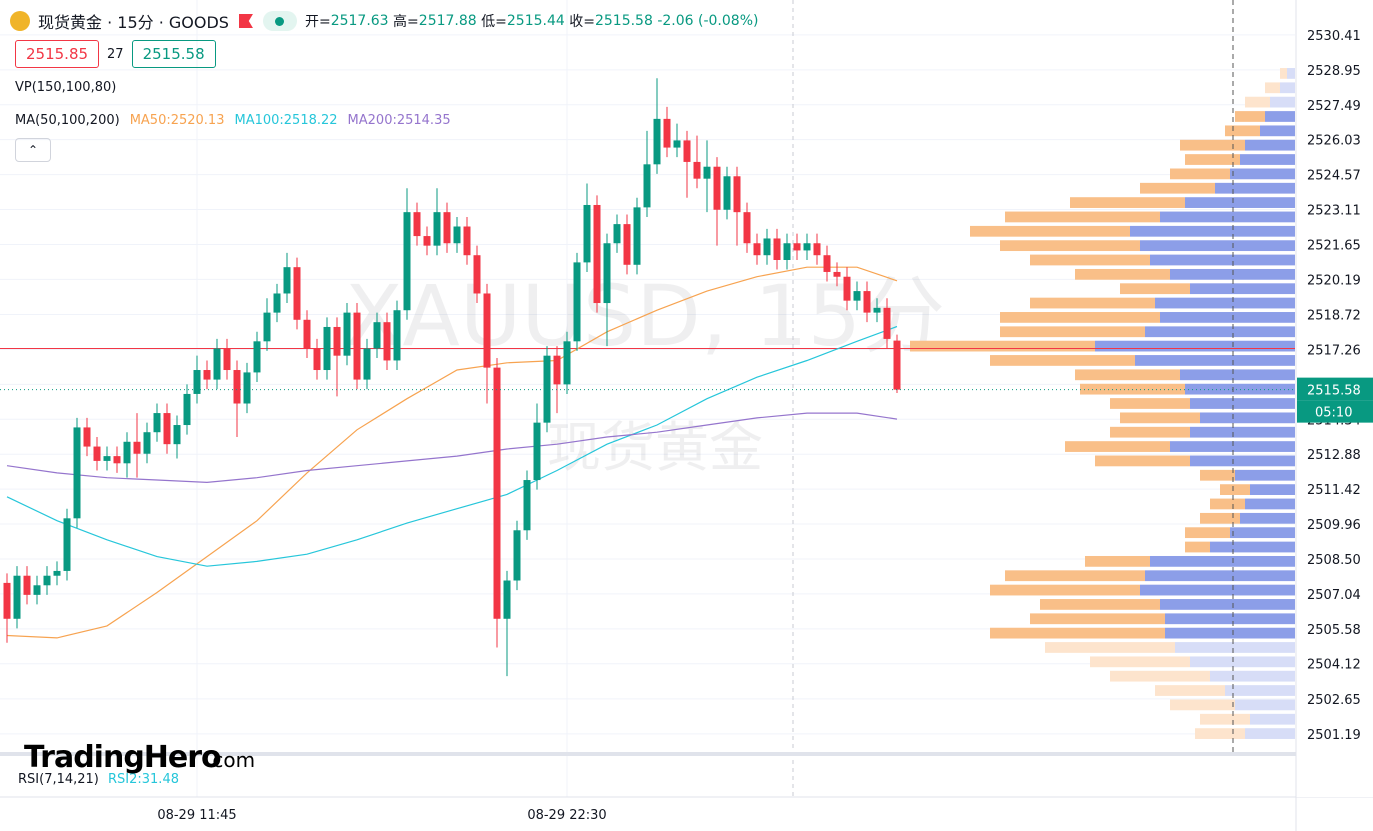 The image size is (1373, 831). What do you see at coordinates (1334, 630) in the screenshot?
I see `y-tick-label: 2505.58` at bounding box center [1334, 630].